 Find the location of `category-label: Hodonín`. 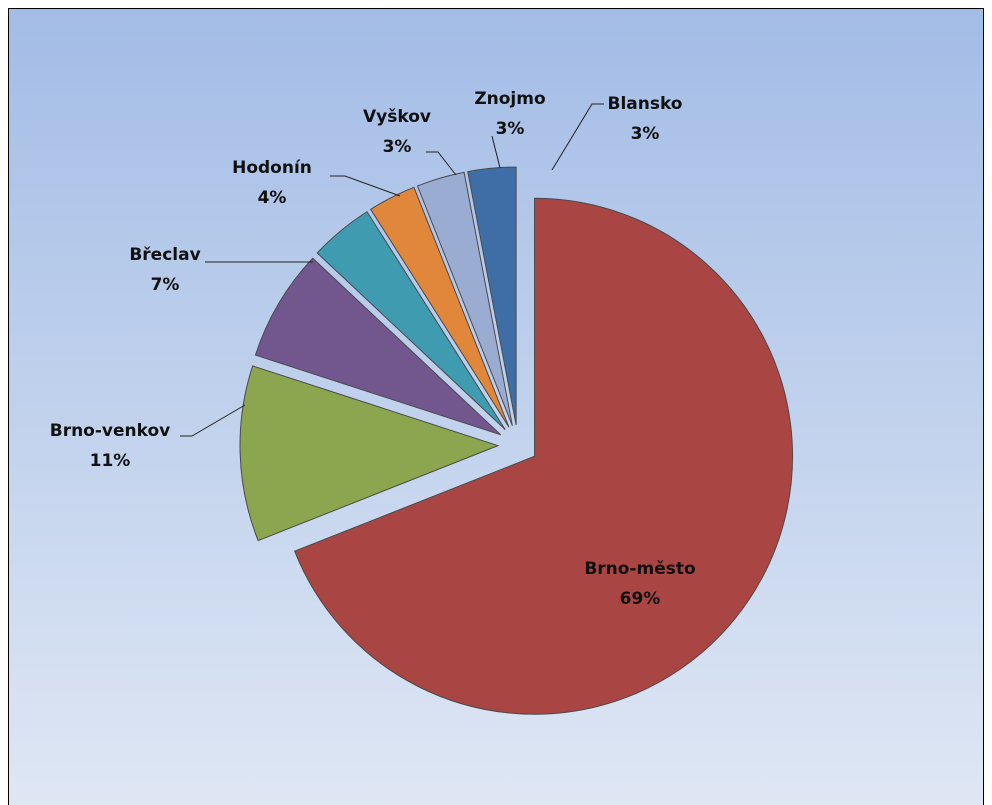

category-label: Hodonín is located at coordinates (272, 168).